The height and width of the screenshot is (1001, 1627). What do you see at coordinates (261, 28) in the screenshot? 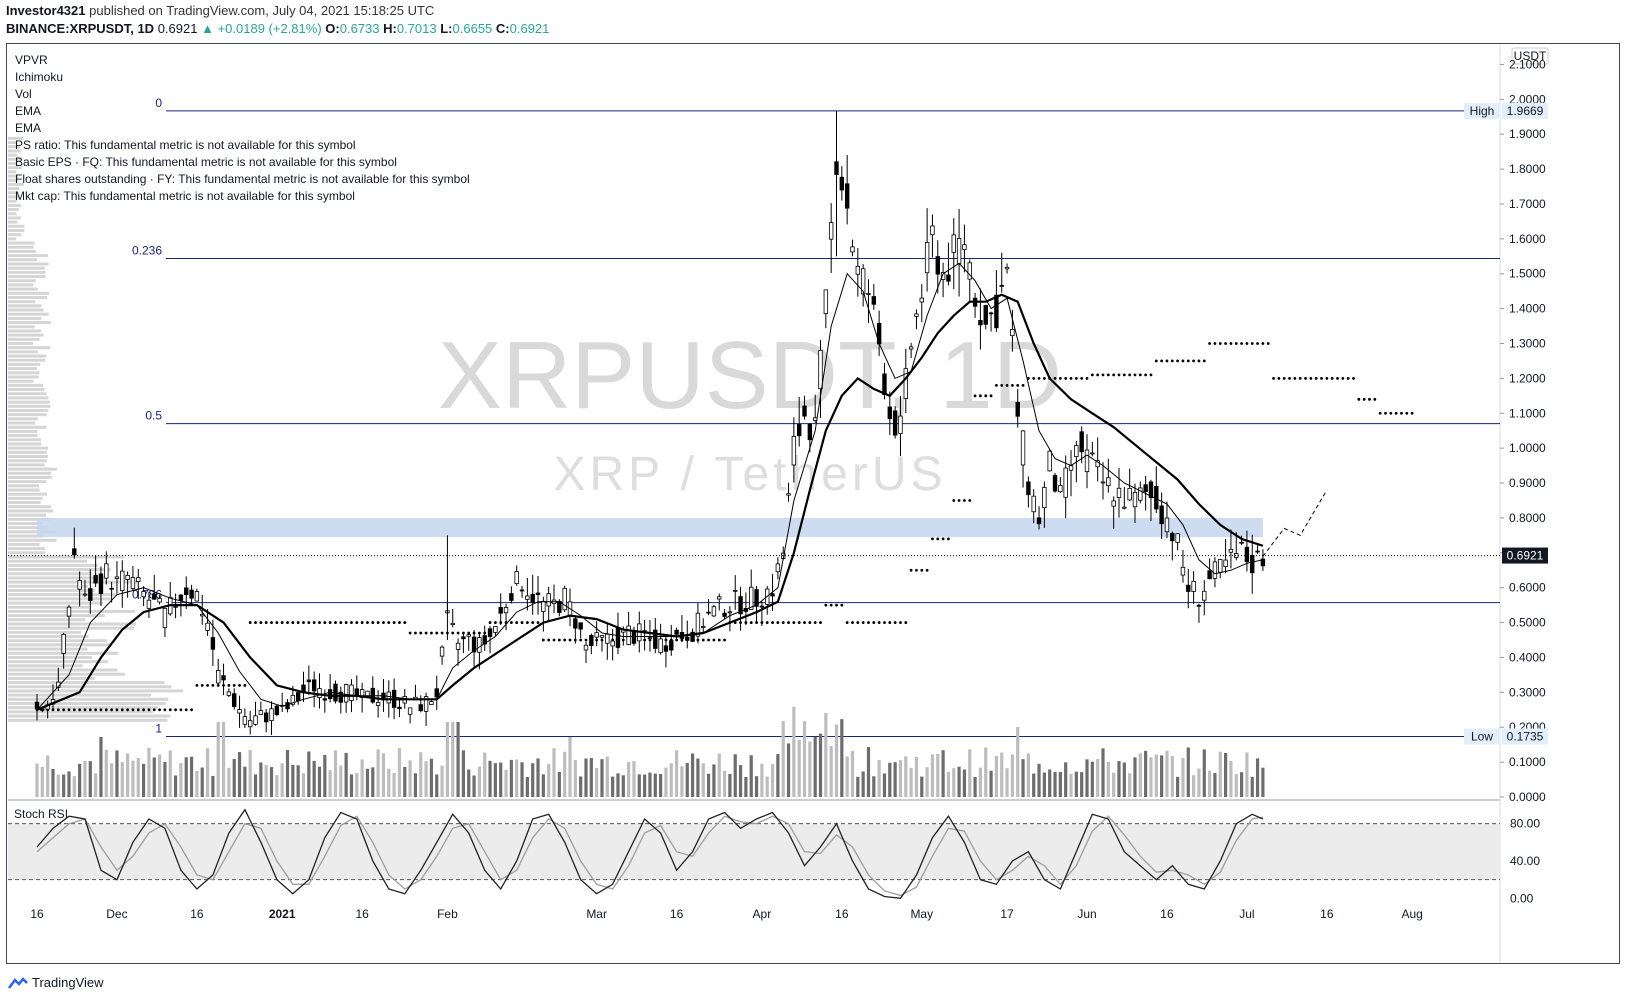
I see `price-change: ▲ +0.0189 (+2.81%)` at bounding box center [261, 28].